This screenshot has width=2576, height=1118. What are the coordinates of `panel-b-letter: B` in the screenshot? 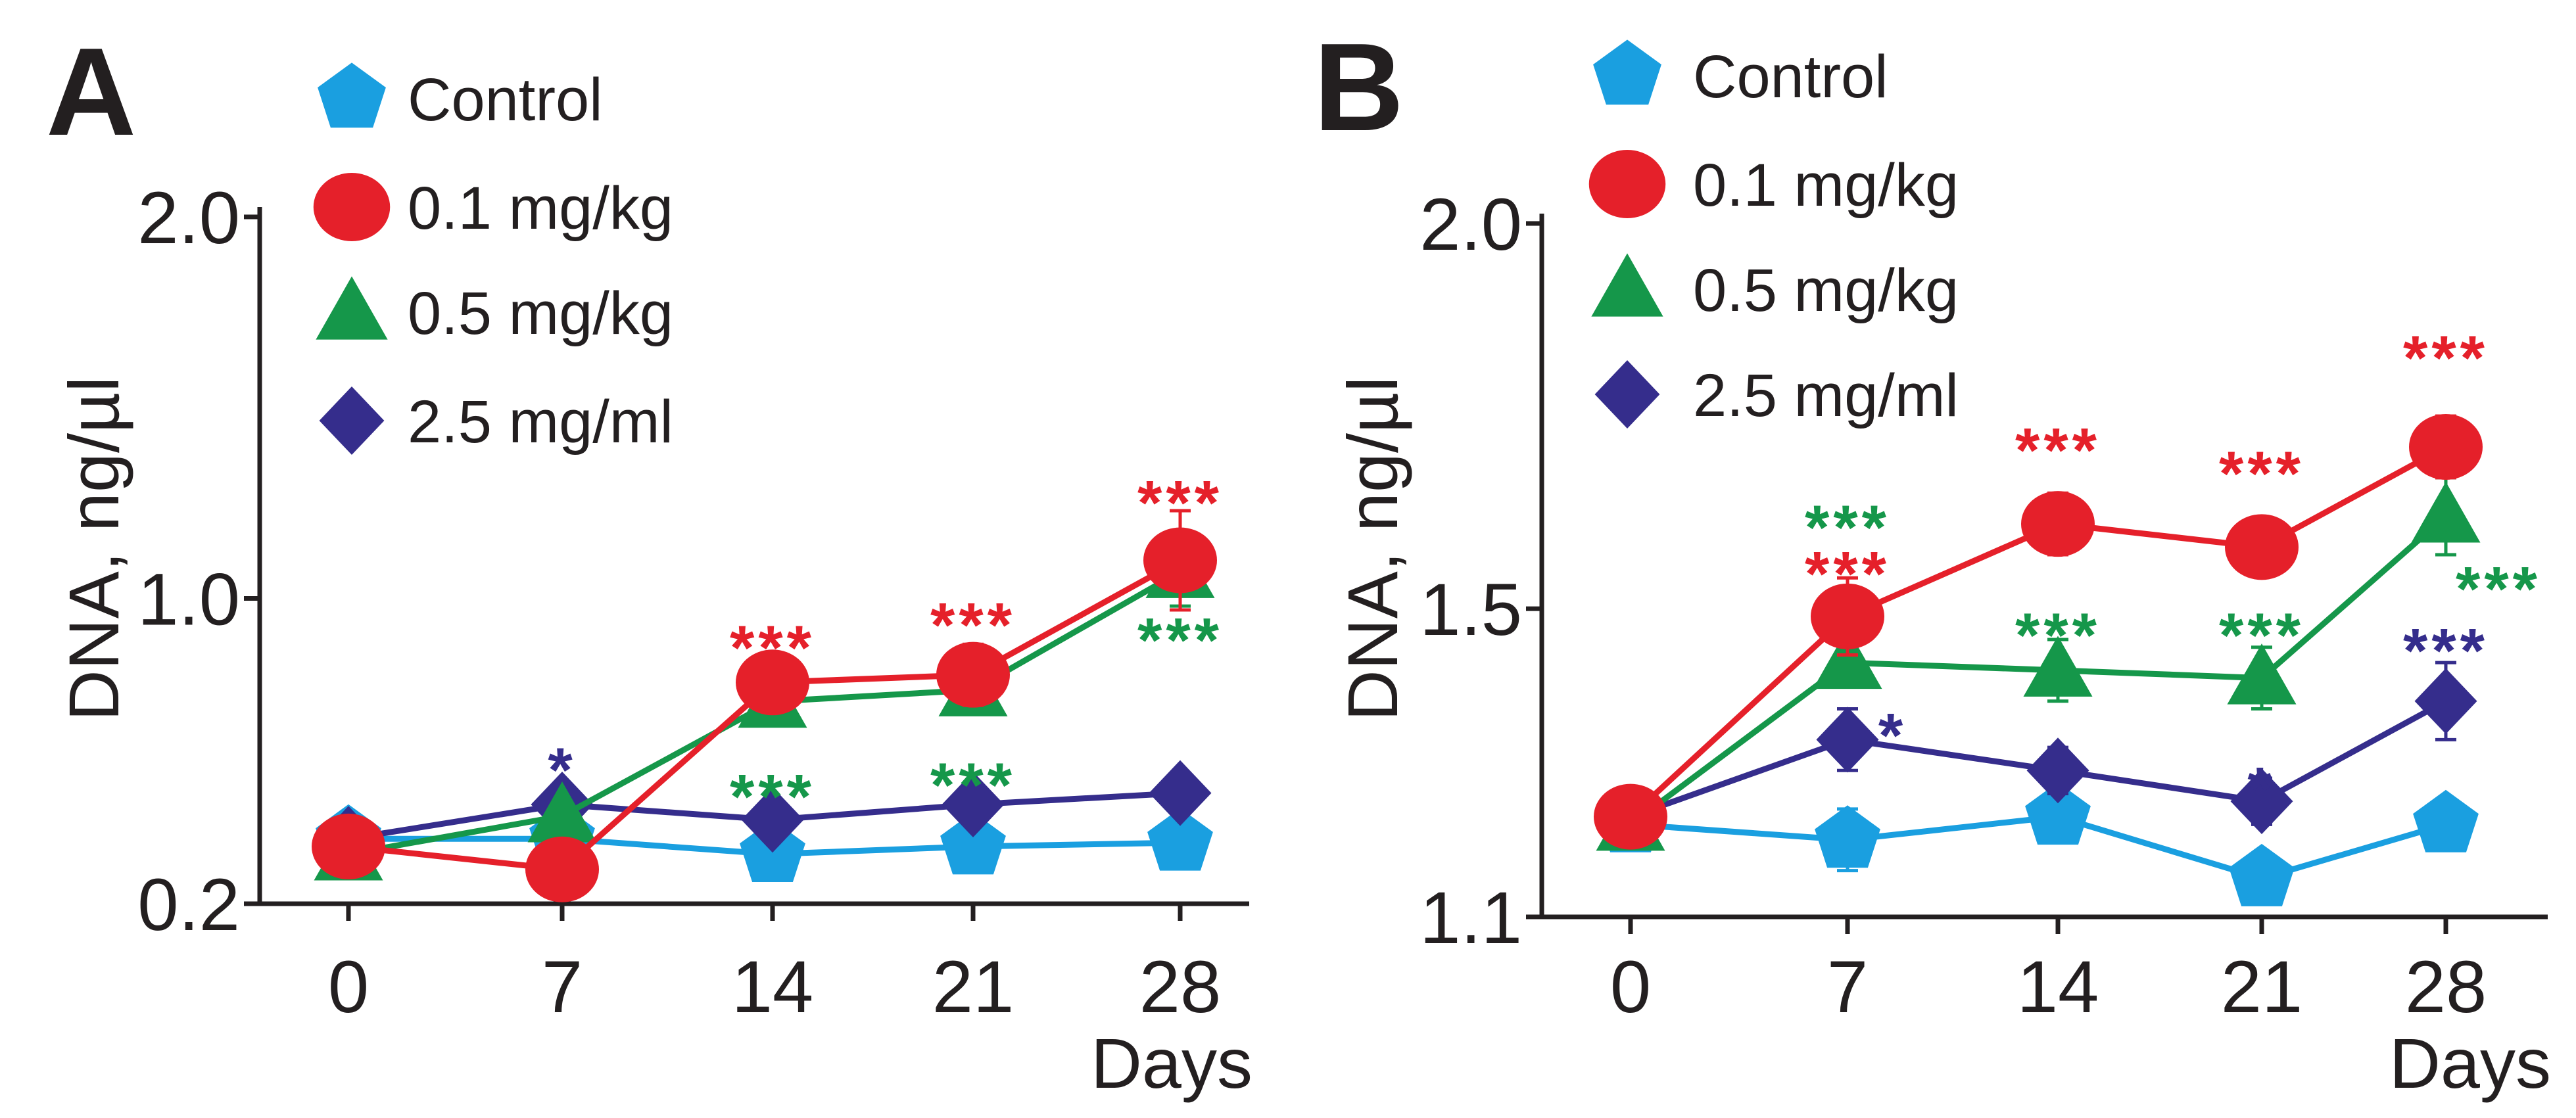 It's located at (1359, 87).